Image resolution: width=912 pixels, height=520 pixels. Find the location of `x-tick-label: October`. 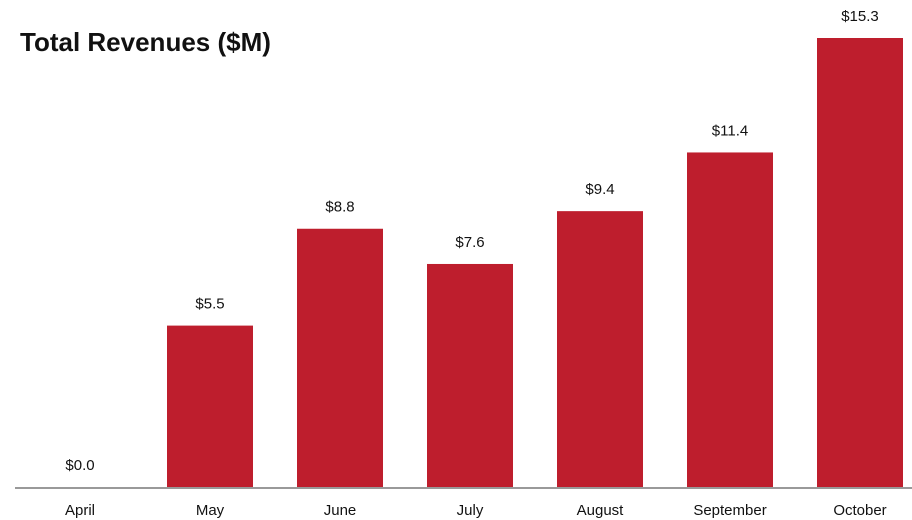

x-tick-label: October is located at coordinates (859, 510).